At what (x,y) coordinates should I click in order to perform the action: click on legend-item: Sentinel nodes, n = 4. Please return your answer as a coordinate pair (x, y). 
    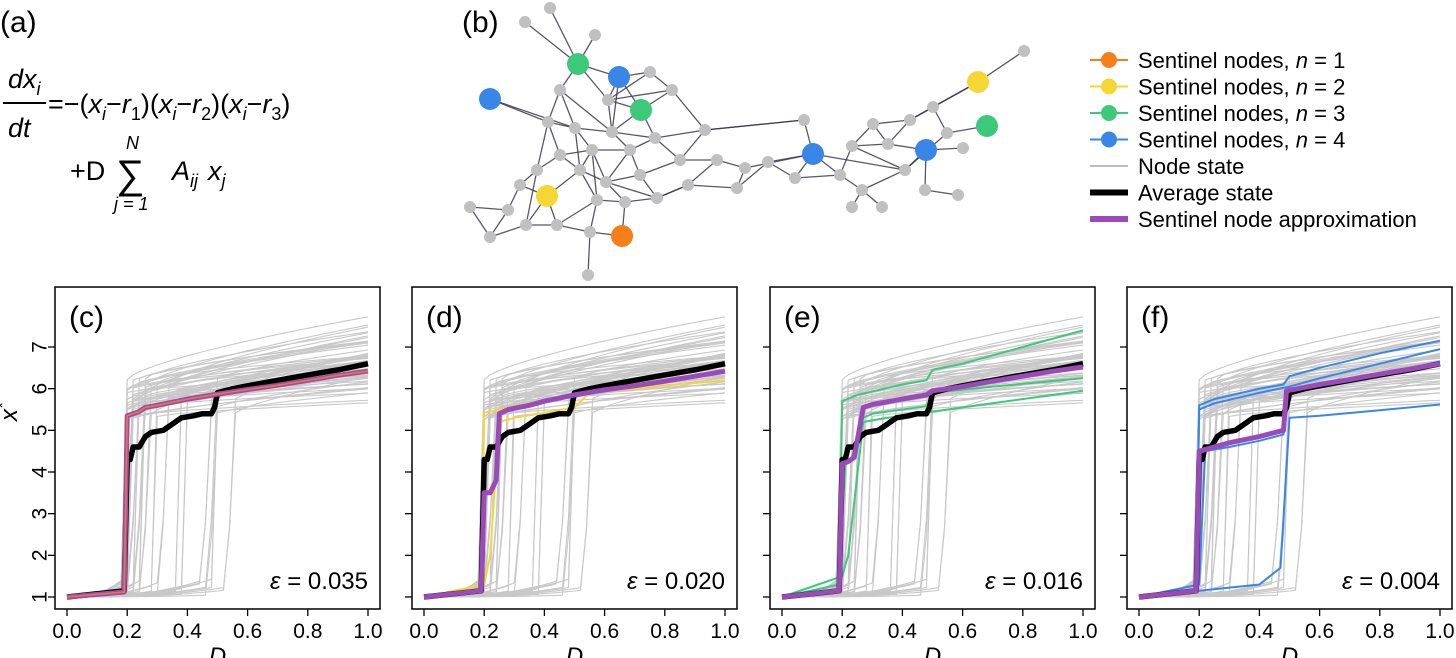
    Looking at the image, I should click on (1217, 140).